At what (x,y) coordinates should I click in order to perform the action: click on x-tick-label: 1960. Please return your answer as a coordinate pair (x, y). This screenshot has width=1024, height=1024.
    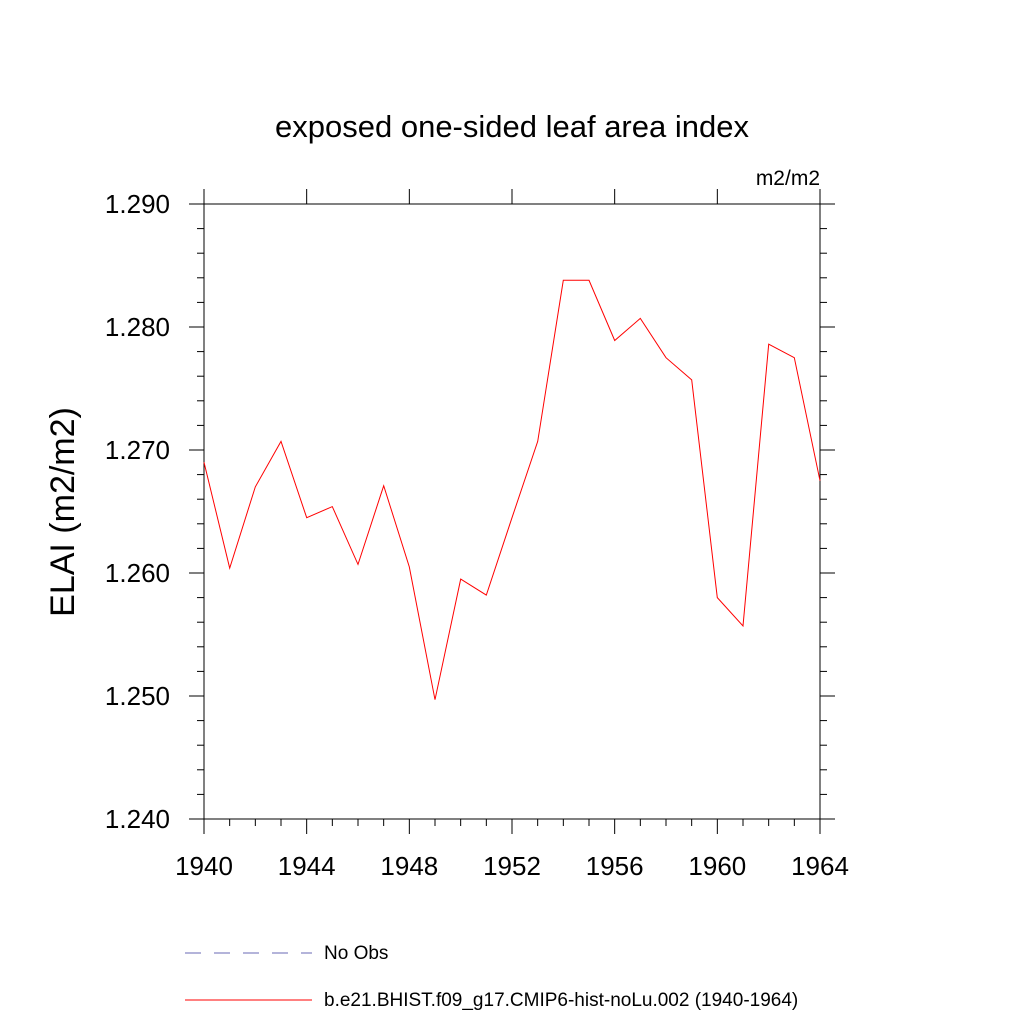
    Looking at the image, I should click on (717, 866).